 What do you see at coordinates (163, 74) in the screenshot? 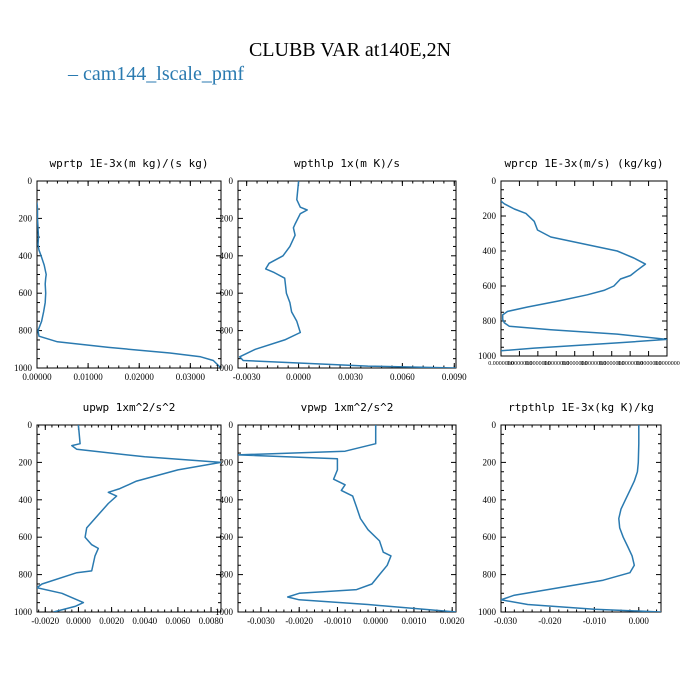
I see `legend-label: cam144_lscale_pmf` at bounding box center [163, 74].